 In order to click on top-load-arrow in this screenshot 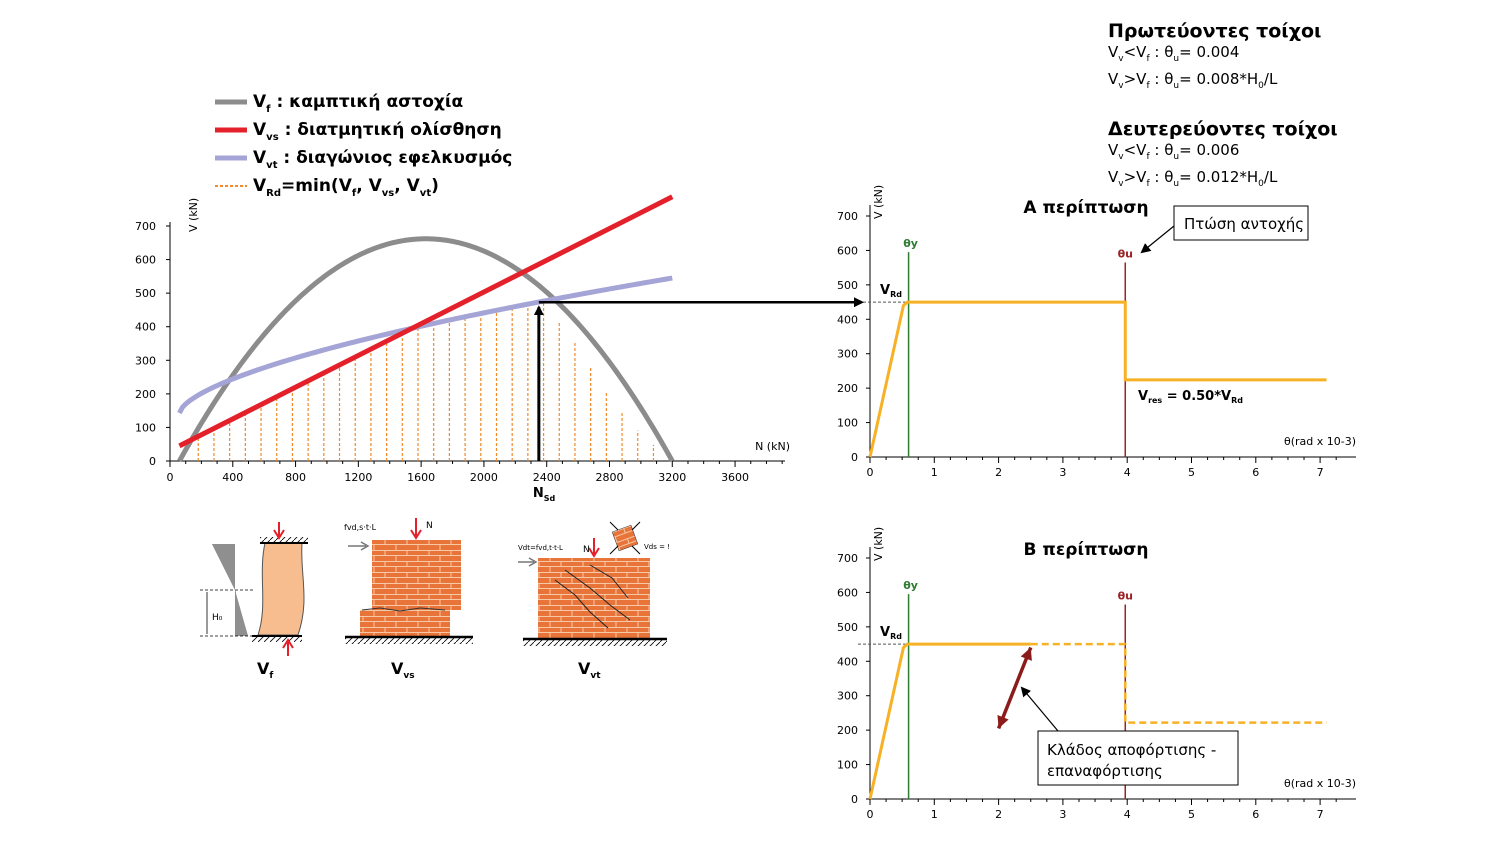, I will do `click(279, 531)`.